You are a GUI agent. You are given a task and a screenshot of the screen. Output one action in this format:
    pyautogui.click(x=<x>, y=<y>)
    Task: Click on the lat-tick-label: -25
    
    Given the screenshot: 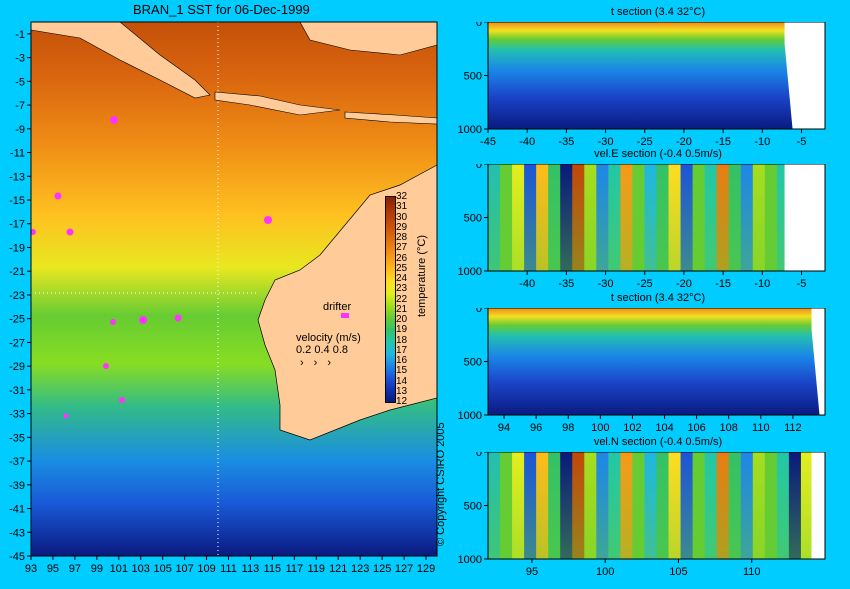 What is the action you would take?
    pyautogui.click(x=17, y=320)
    